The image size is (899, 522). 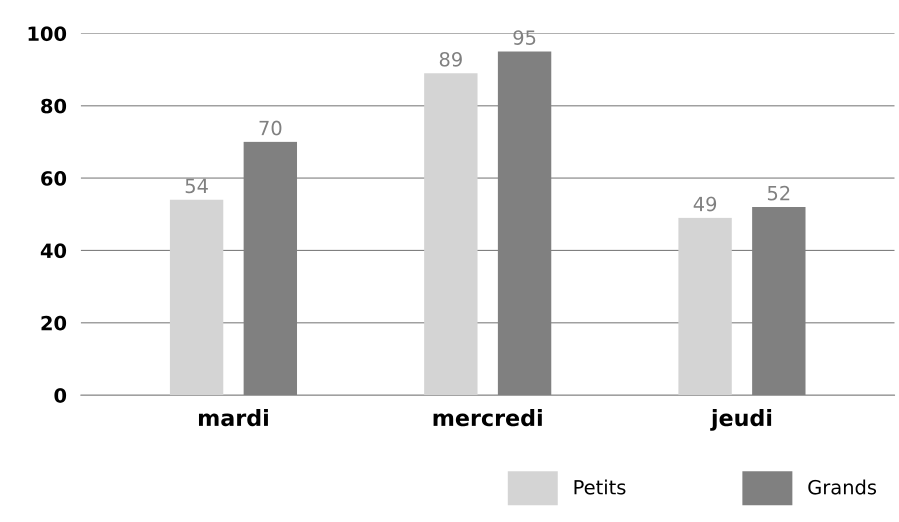 I want to click on x-tick-label: jeudi, so click(x=741, y=420).